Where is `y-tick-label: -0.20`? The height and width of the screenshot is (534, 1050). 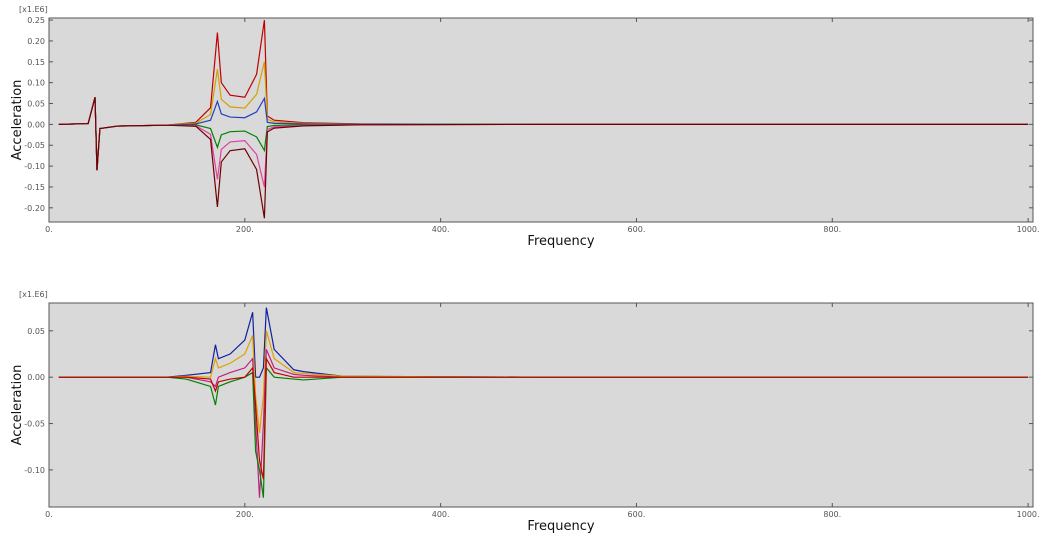
y-tick-label: -0.20 is located at coordinates (34, 208).